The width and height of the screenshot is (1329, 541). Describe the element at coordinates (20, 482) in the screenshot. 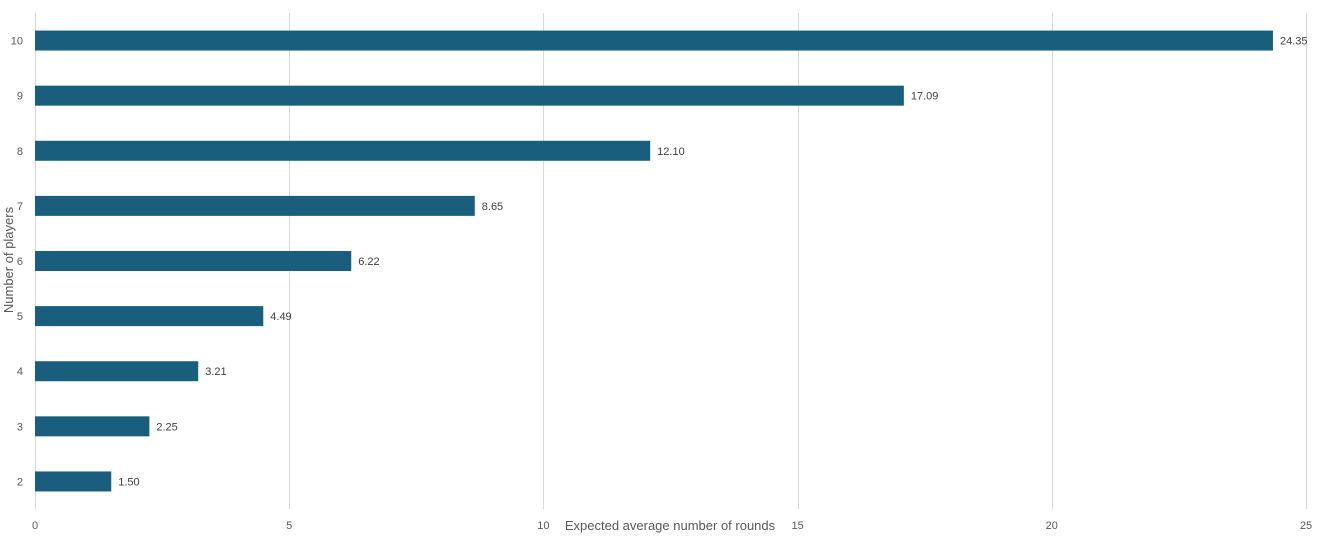

I see `y-tick-label: 2` at that location.